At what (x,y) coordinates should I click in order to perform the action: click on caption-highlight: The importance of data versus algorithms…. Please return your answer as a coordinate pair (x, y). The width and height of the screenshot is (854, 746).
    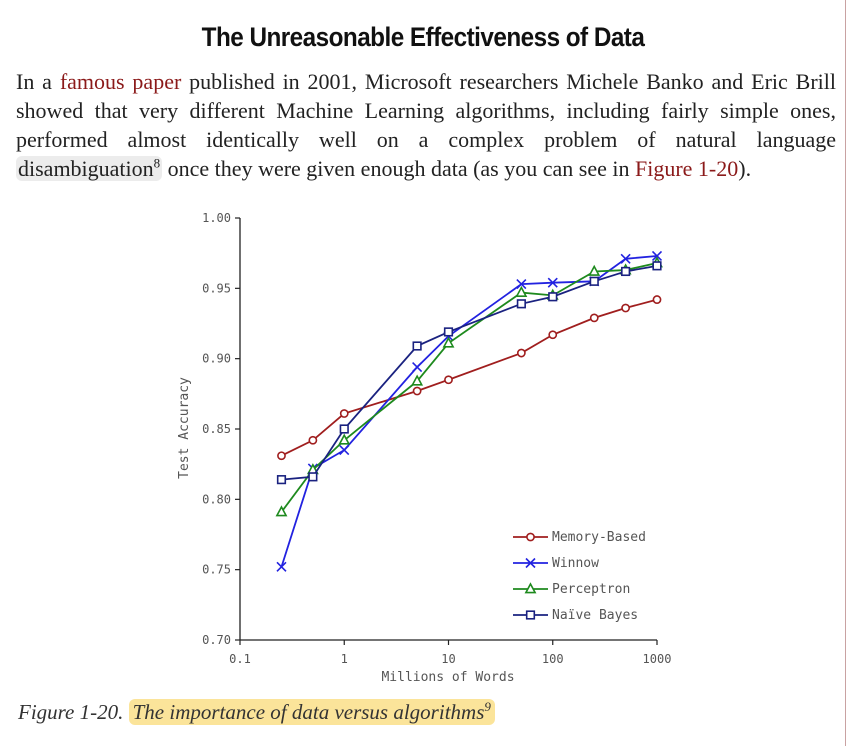
    Looking at the image, I should click on (311, 712).